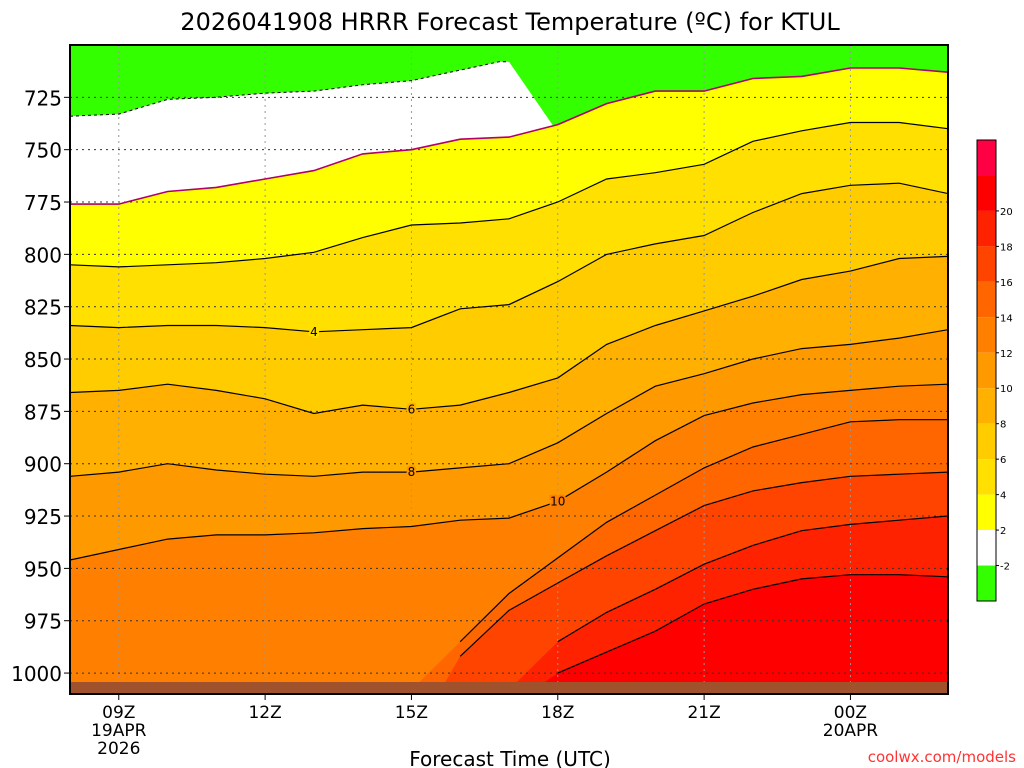  Describe the element at coordinates (1006, 212) in the screenshot. I see `colorbar-label-10: 20` at that location.